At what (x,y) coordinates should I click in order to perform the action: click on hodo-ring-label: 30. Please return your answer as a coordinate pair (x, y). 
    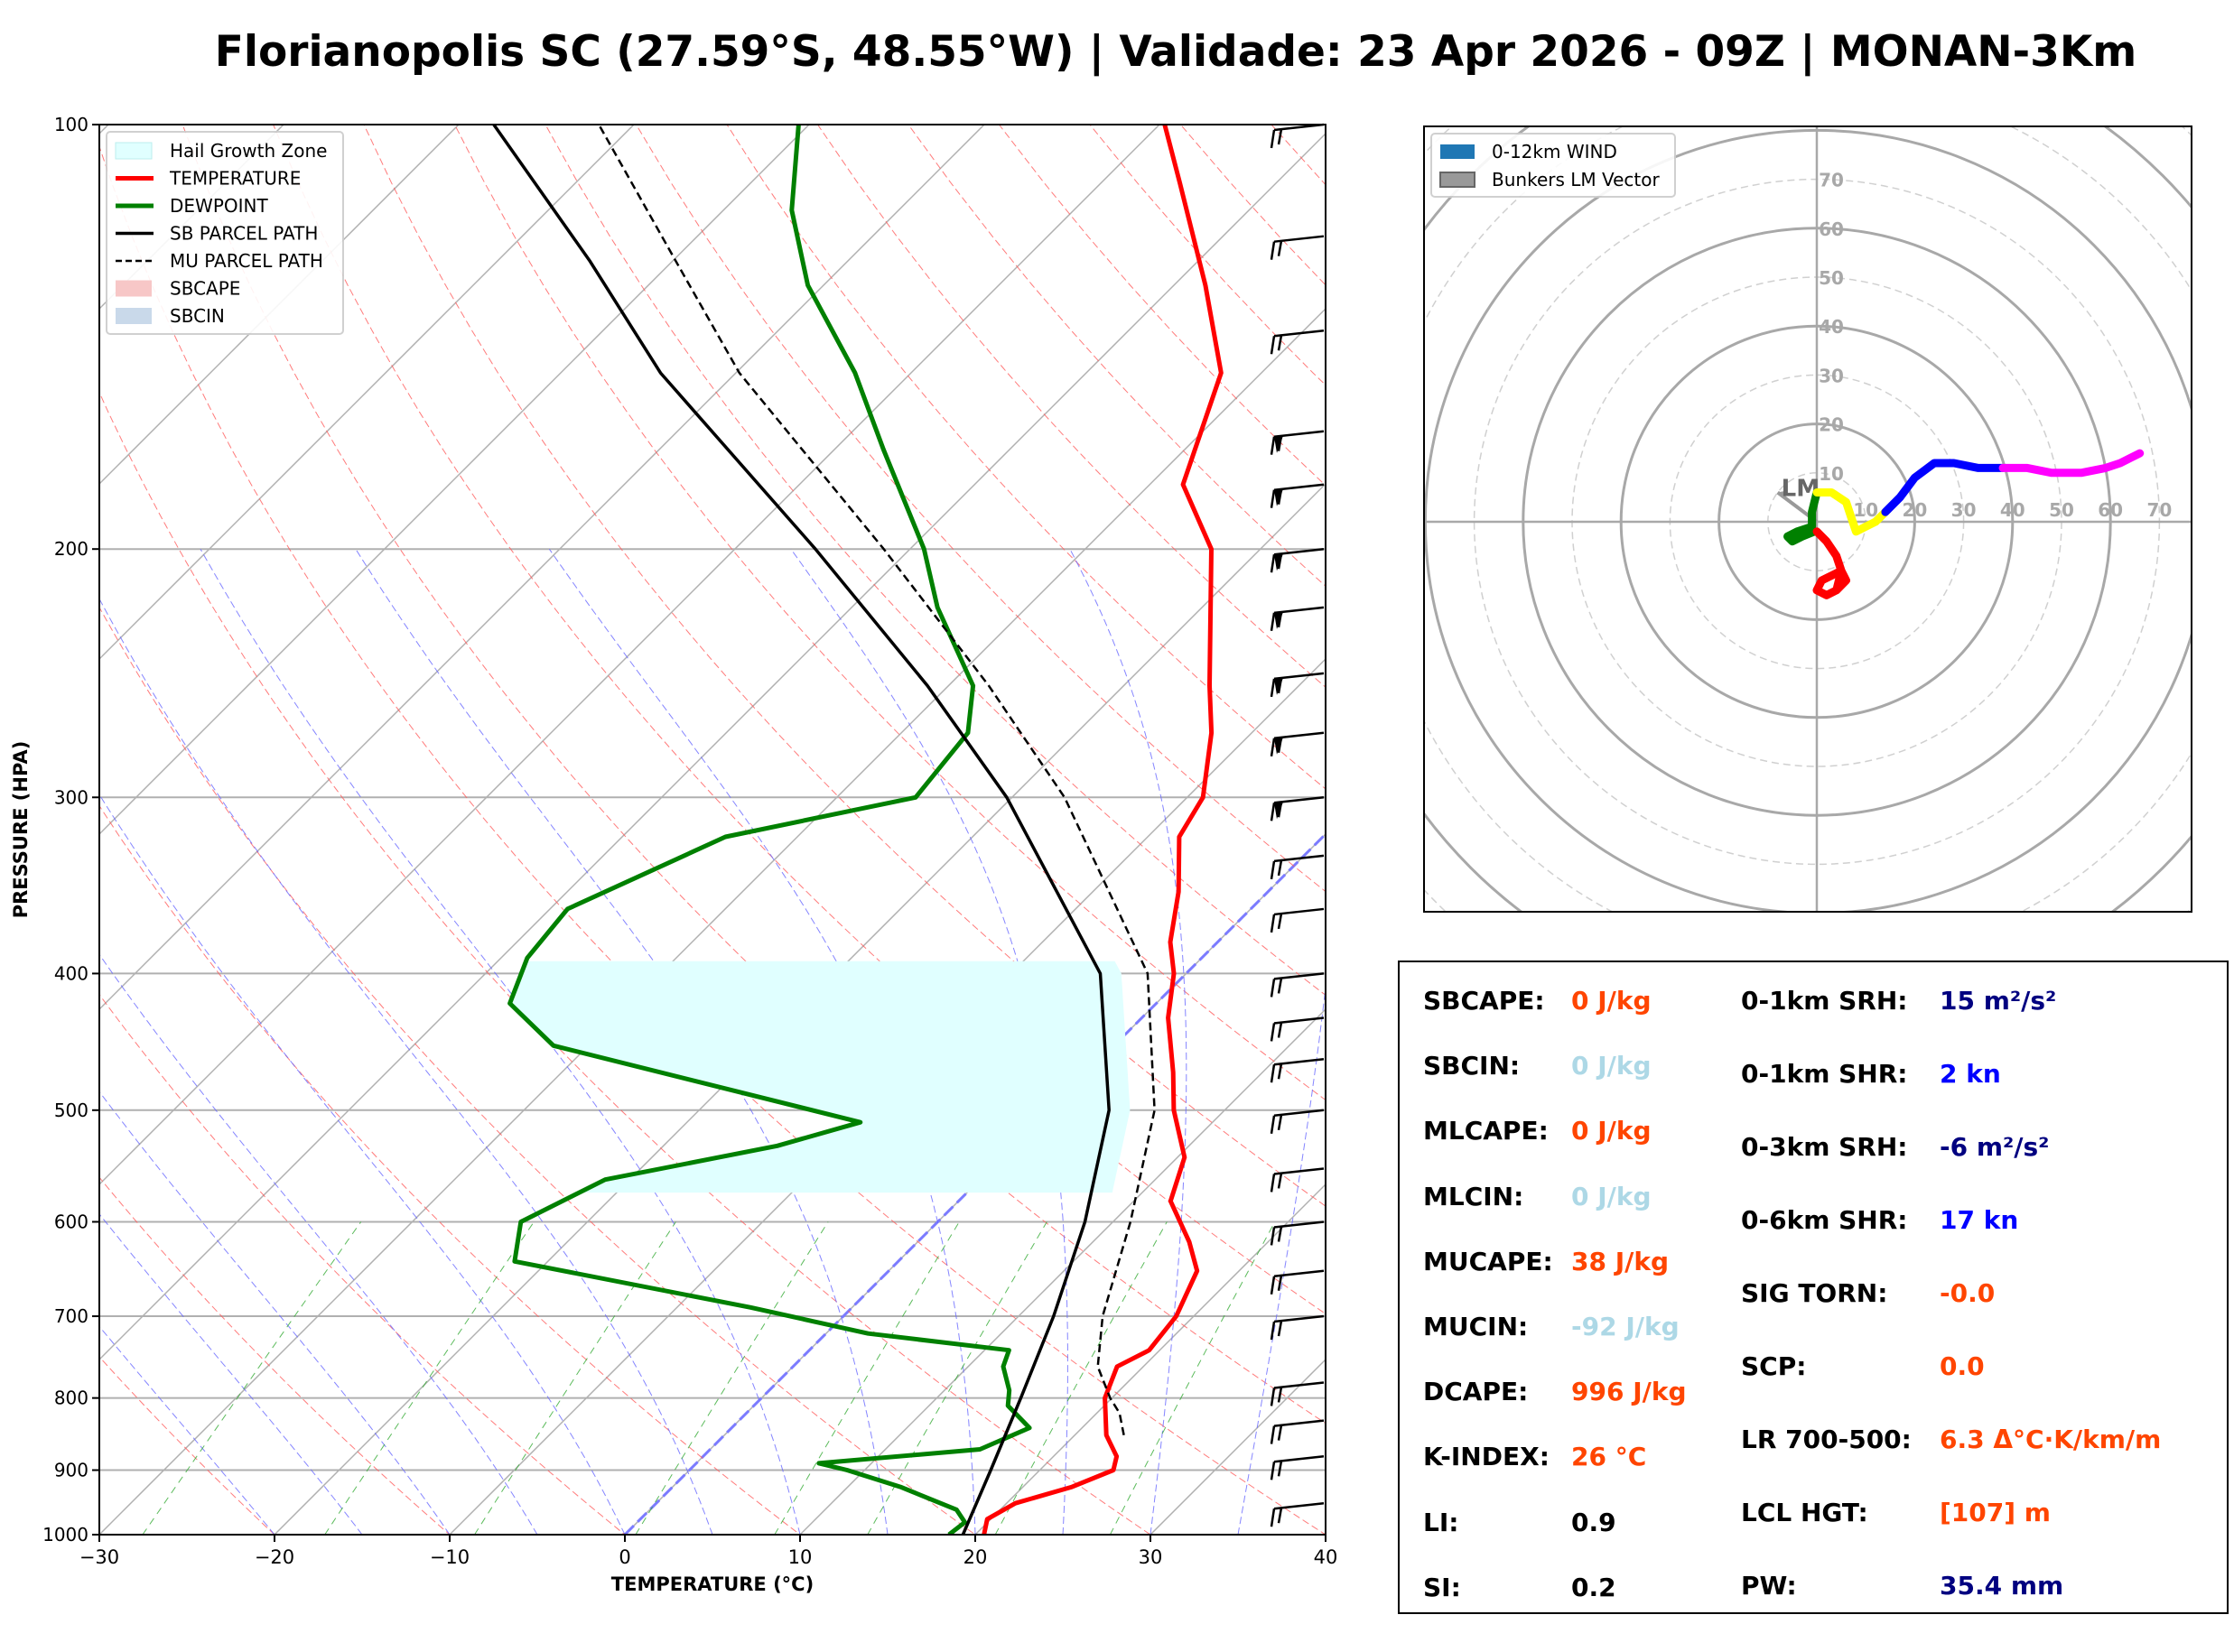
    Looking at the image, I should click on (1831, 375).